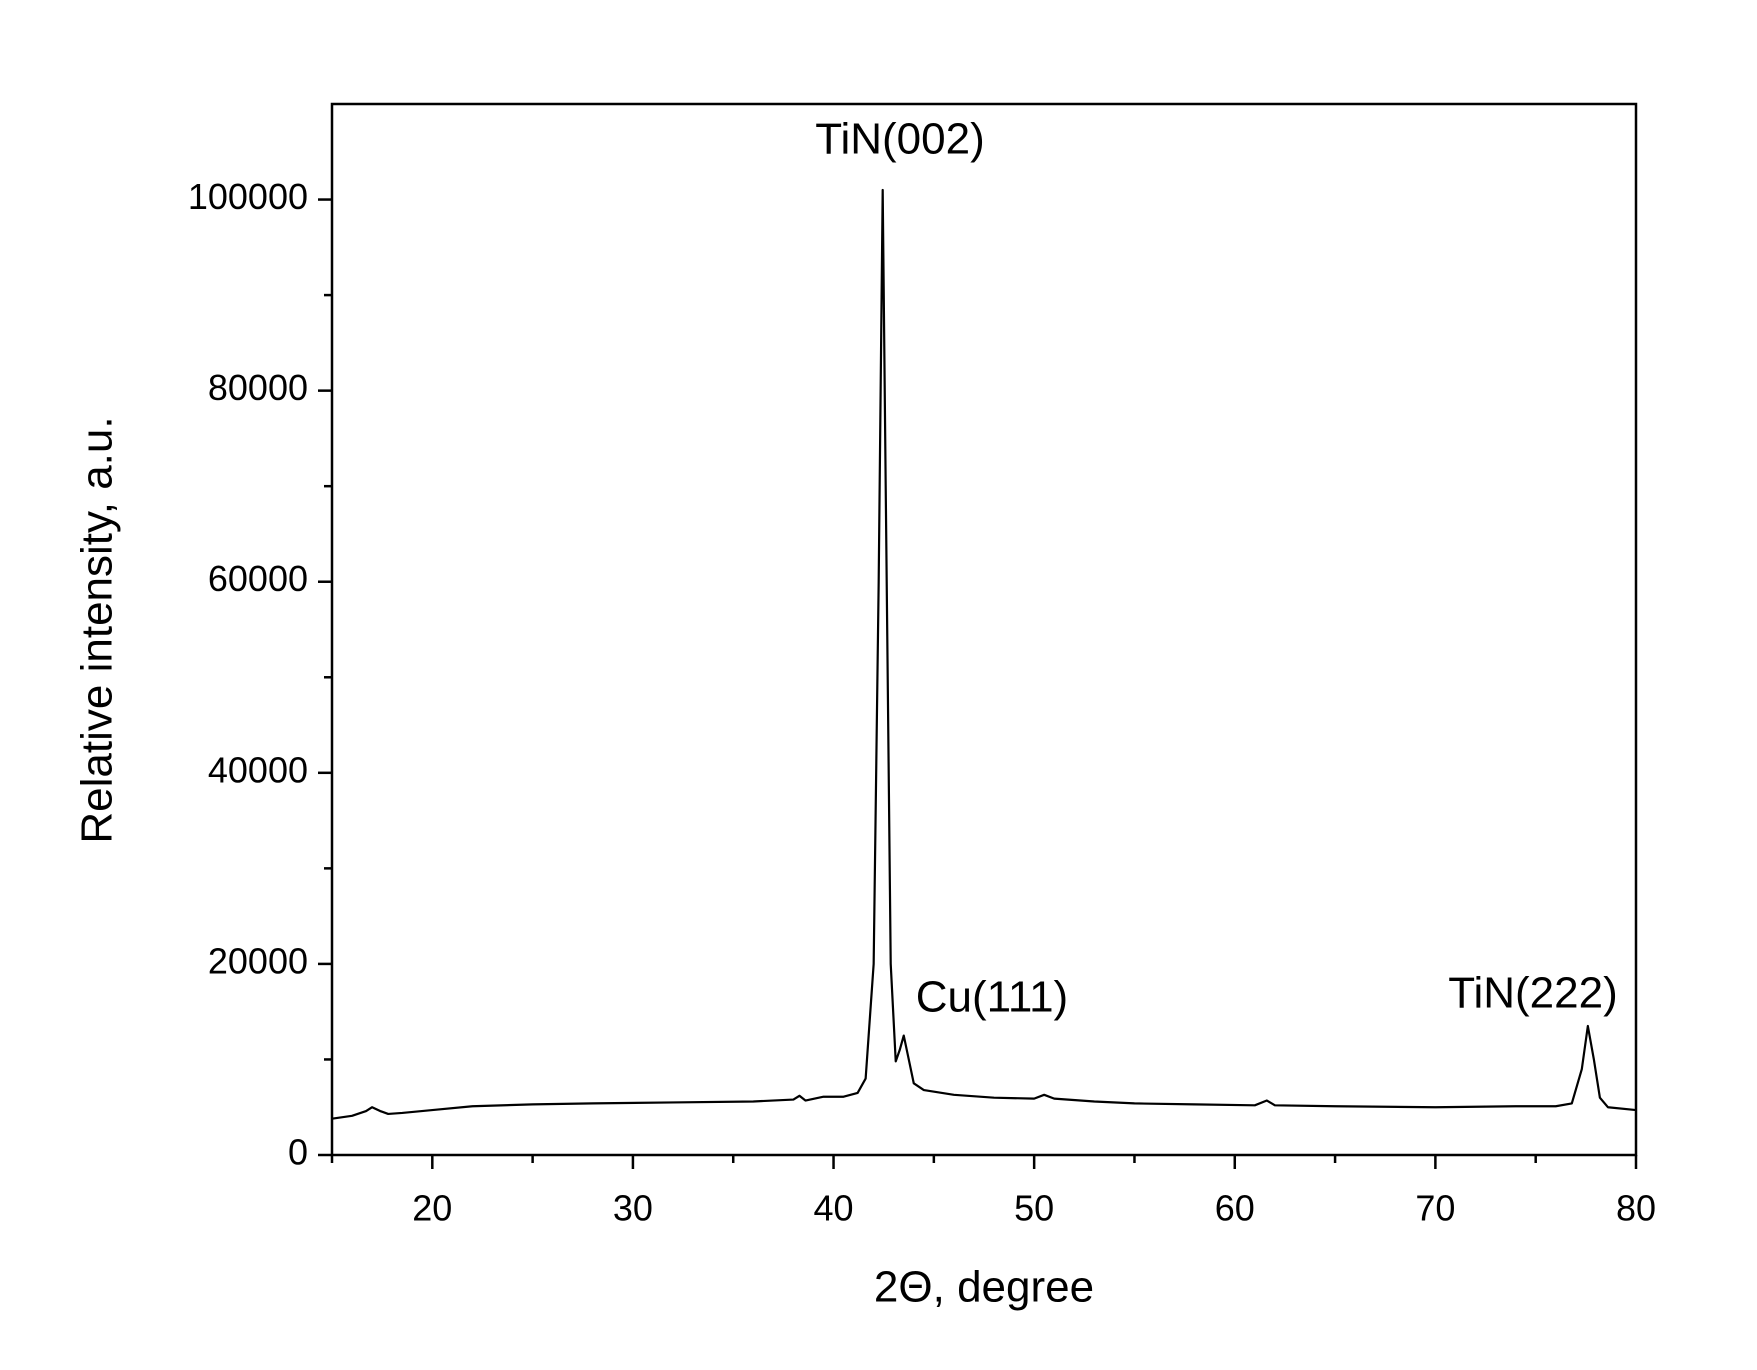  Describe the element at coordinates (984, 1287) in the screenshot. I see `x-axis-title: 2Θ, degree` at that location.